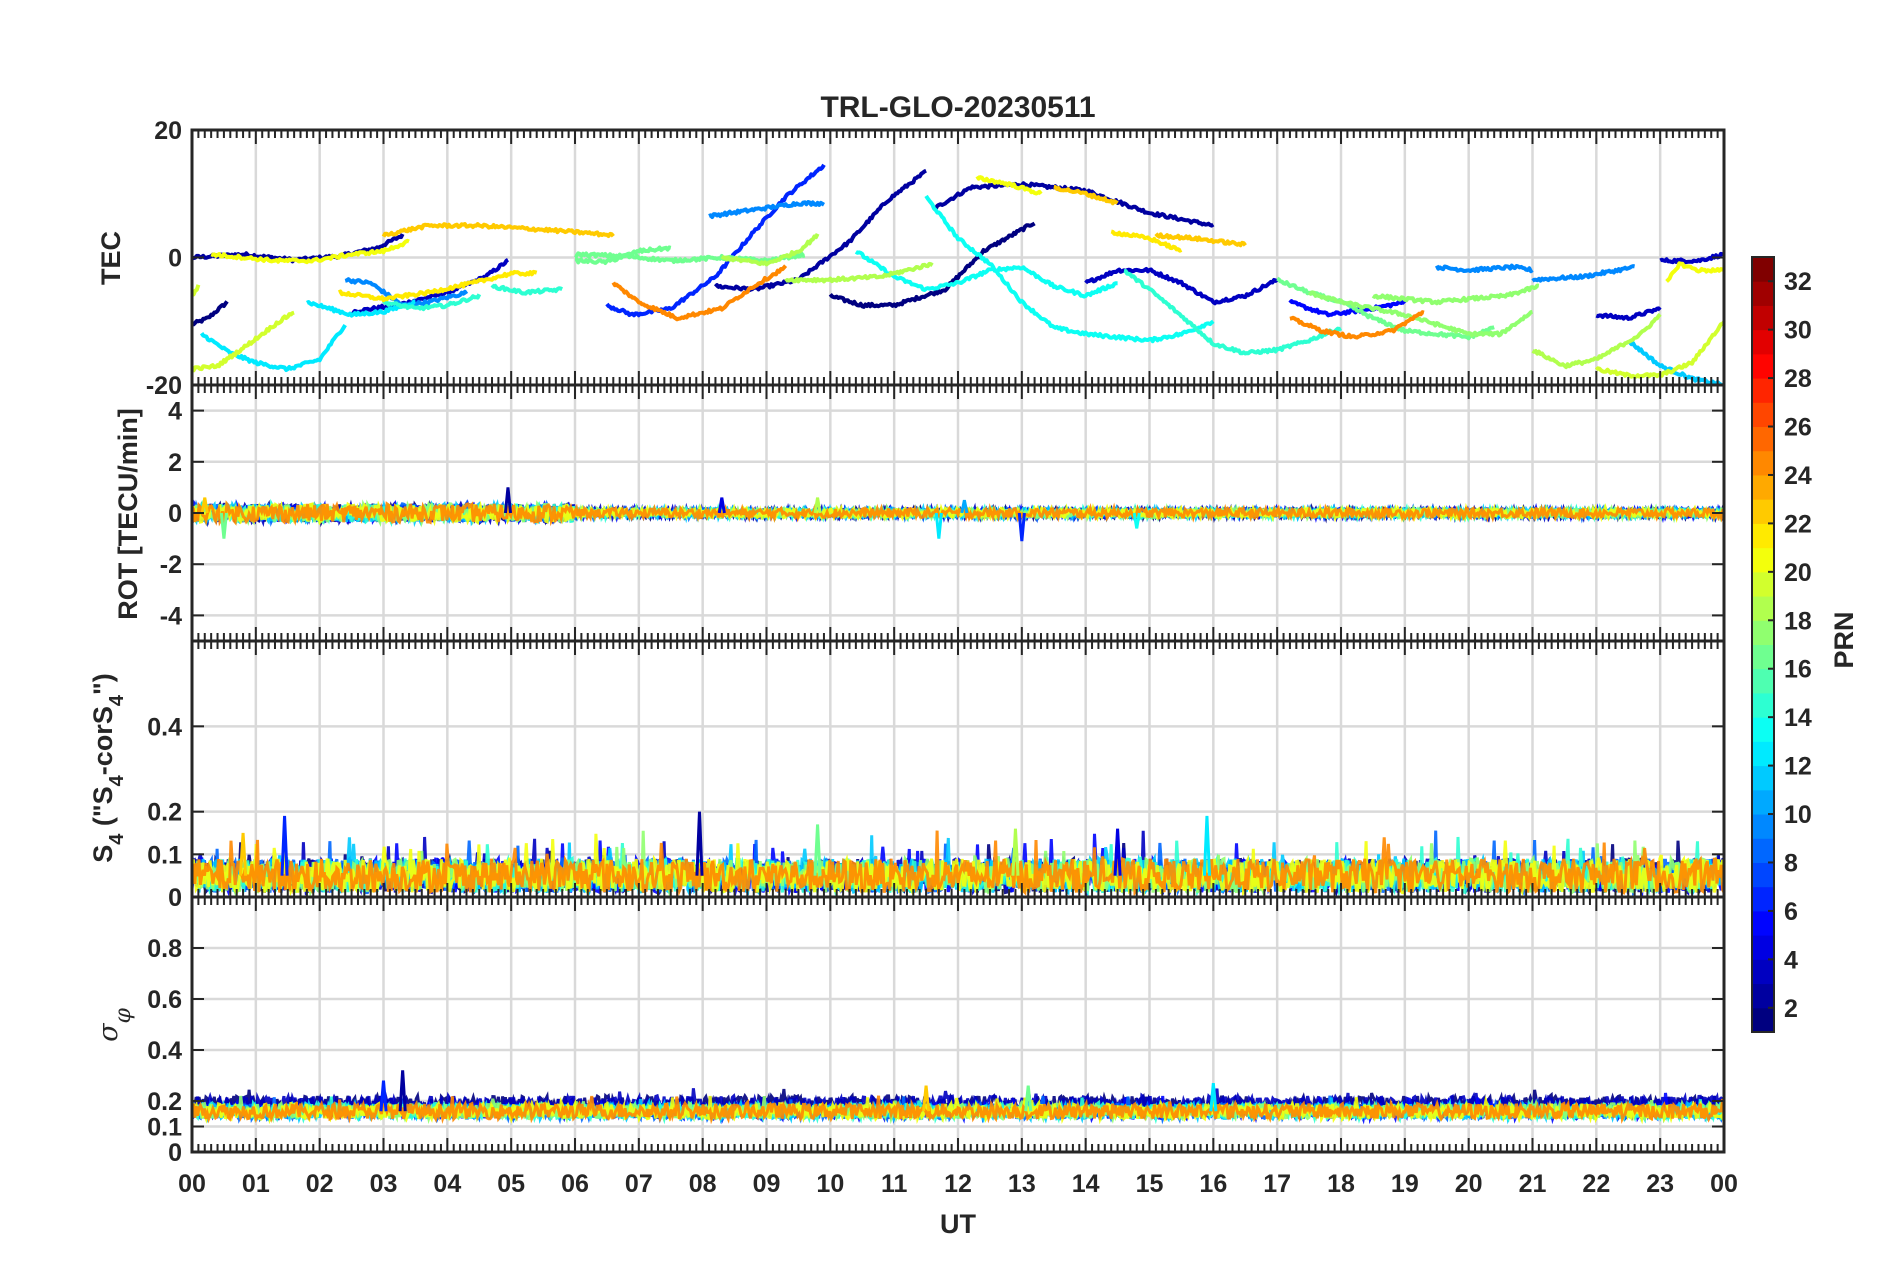 The image size is (1902, 1272). What do you see at coordinates (1791, 863) in the screenshot?
I see `colorbar-tick-label: 8` at bounding box center [1791, 863].